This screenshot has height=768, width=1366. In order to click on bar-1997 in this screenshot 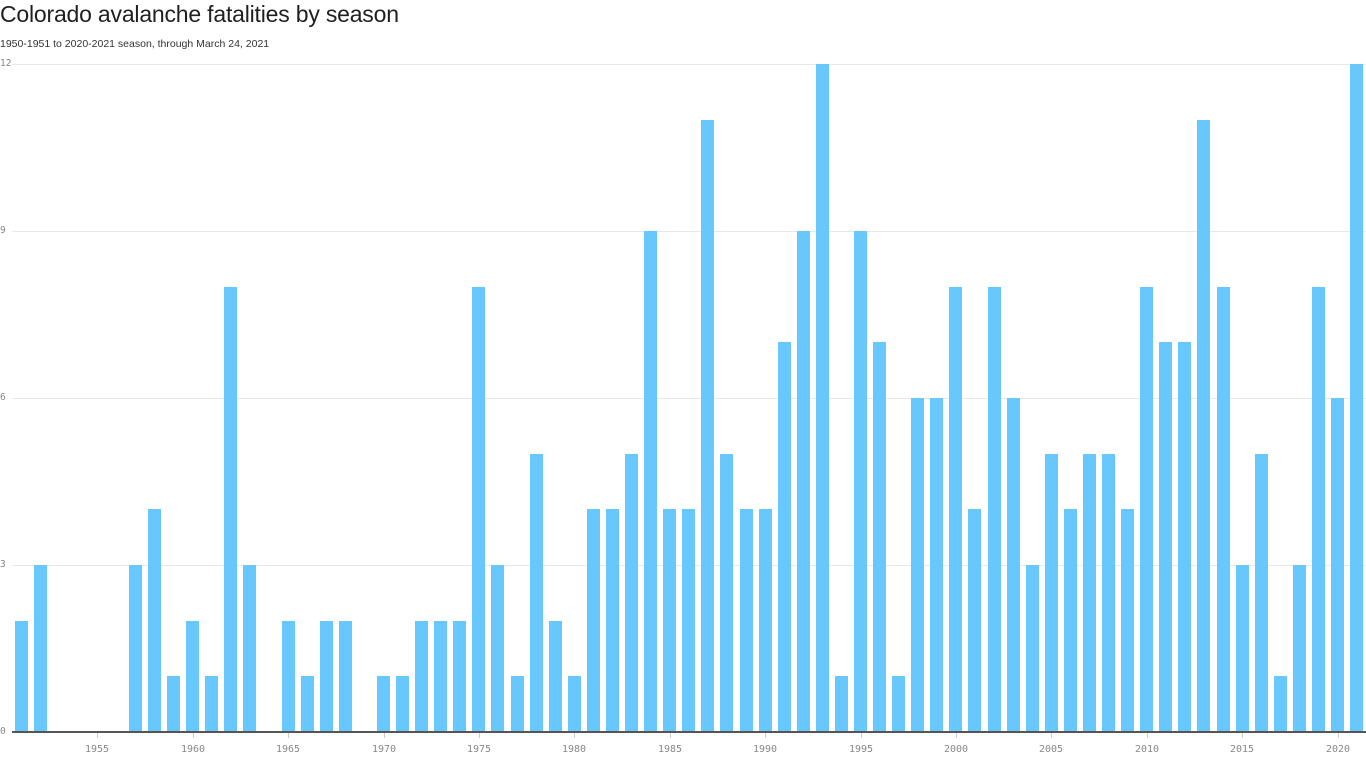, I will do `click(898, 704)`.